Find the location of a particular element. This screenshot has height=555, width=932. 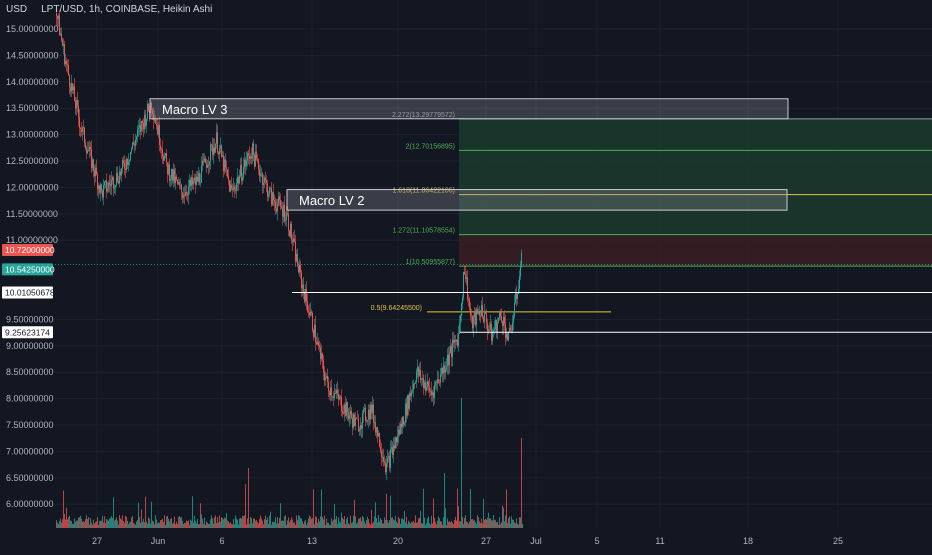

x-tick-label: 18 is located at coordinates (748, 541).